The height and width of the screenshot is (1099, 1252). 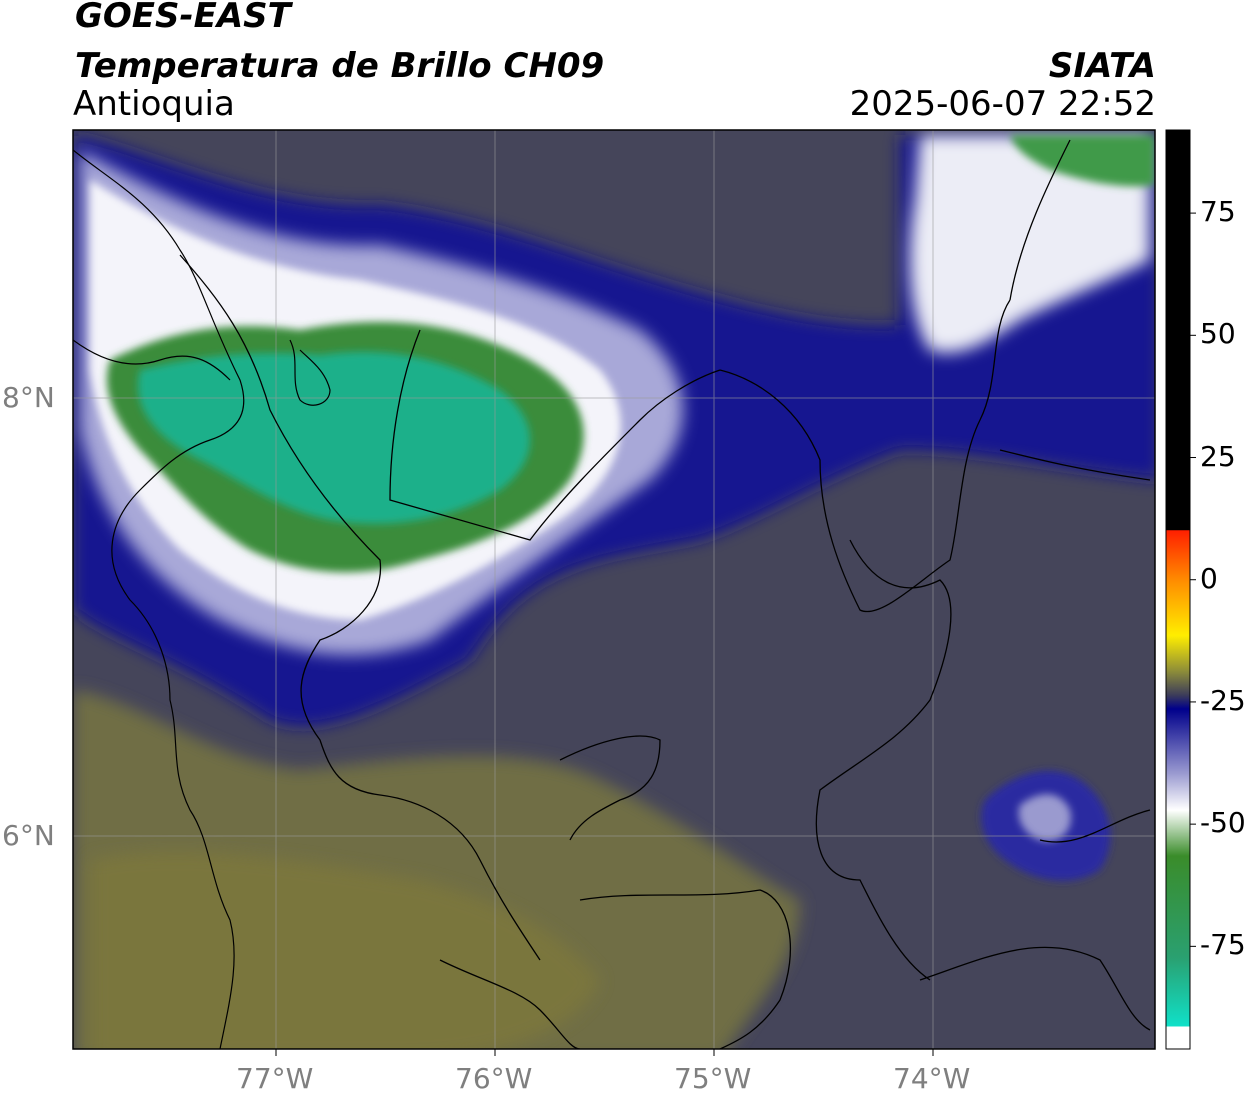 What do you see at coordinates (345, 950) in the screenshot?
I see `warm-olive-core` at bounding box center [345, 950].